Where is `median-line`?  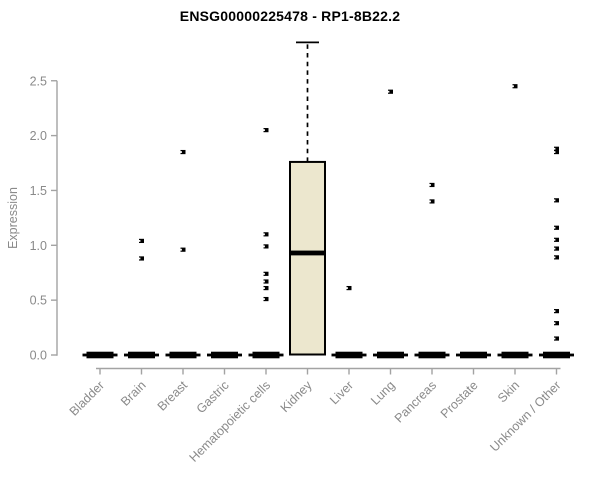
median-line is located at coordinates (307, 253).